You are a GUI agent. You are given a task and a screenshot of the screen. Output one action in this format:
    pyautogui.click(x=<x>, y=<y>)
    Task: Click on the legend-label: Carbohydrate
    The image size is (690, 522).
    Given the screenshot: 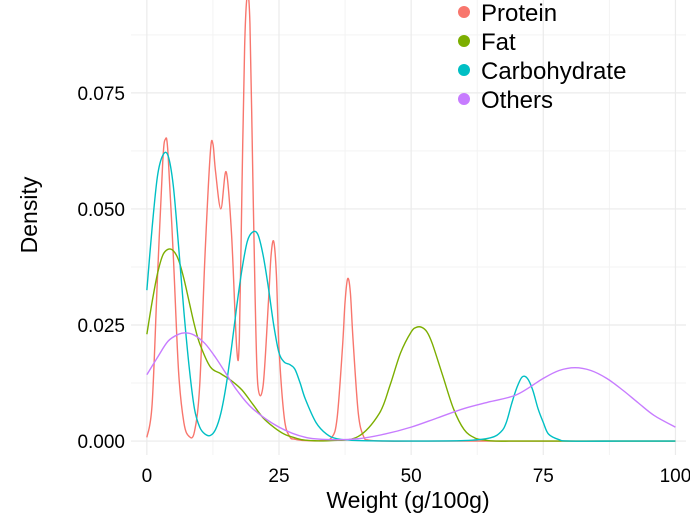 What is the action you would take?
    pyautogui.click(x=553, y=71)
    